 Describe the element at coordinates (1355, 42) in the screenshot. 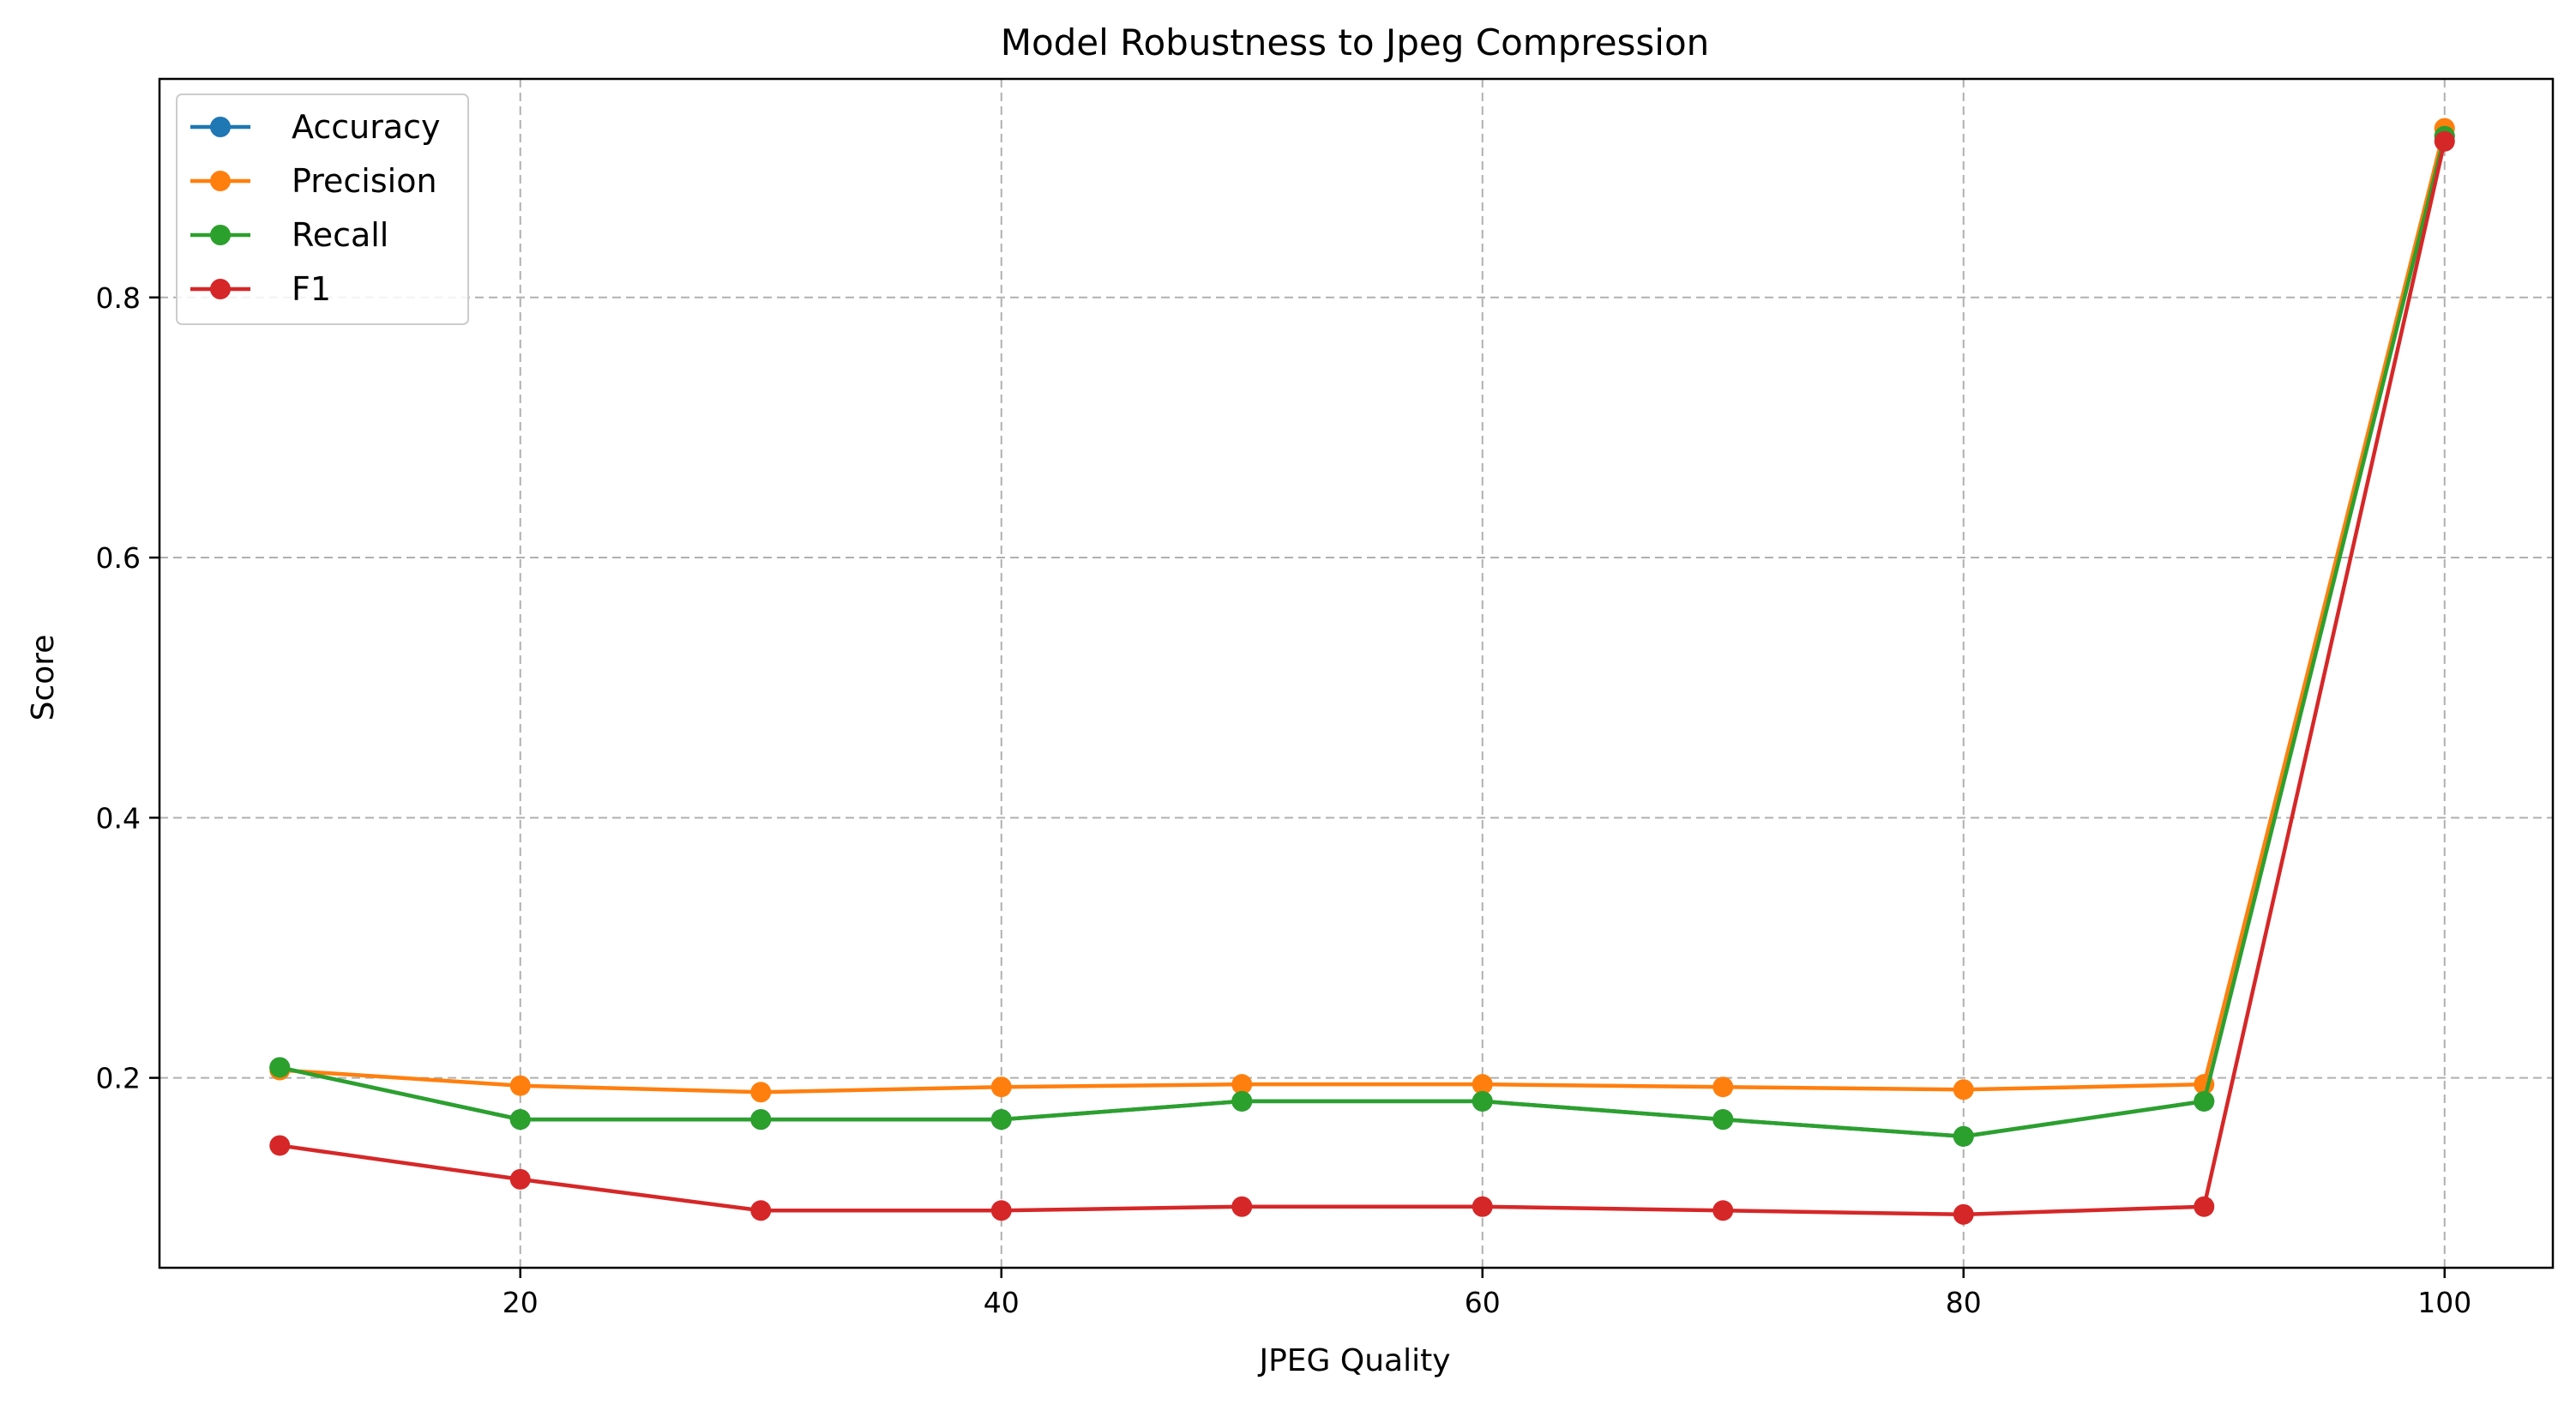

I see `chart-title: Model Robustness to Jpeg Compression` at that location.